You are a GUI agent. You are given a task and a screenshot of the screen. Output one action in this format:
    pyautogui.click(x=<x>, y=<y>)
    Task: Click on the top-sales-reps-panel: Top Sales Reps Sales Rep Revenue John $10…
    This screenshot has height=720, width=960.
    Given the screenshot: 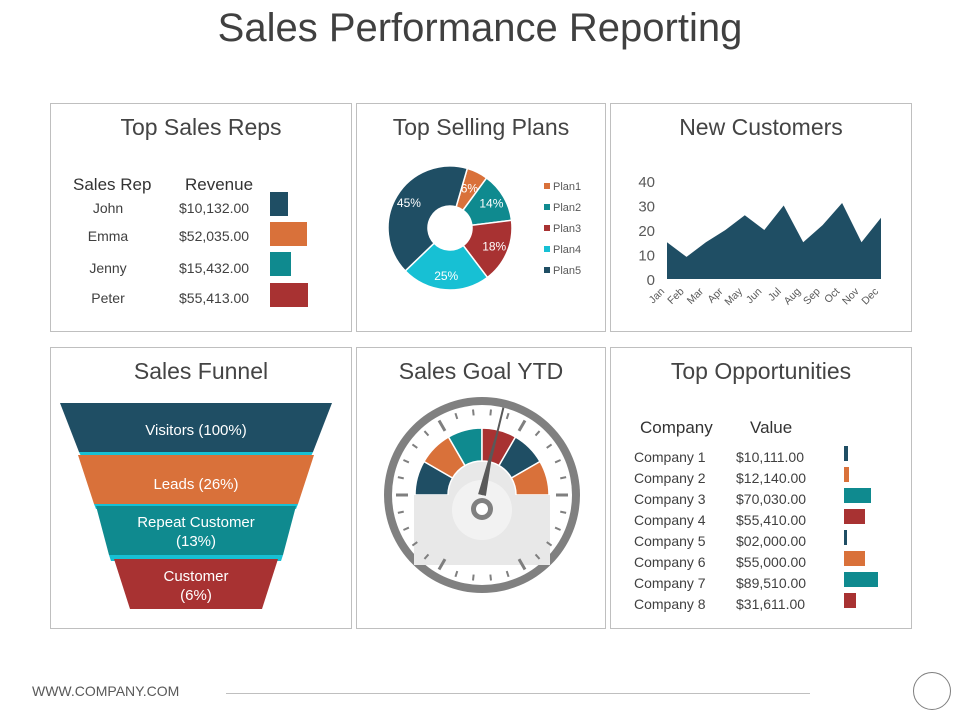 What is the action you would take?
    pyautogui.click(x=201, y=217)
    